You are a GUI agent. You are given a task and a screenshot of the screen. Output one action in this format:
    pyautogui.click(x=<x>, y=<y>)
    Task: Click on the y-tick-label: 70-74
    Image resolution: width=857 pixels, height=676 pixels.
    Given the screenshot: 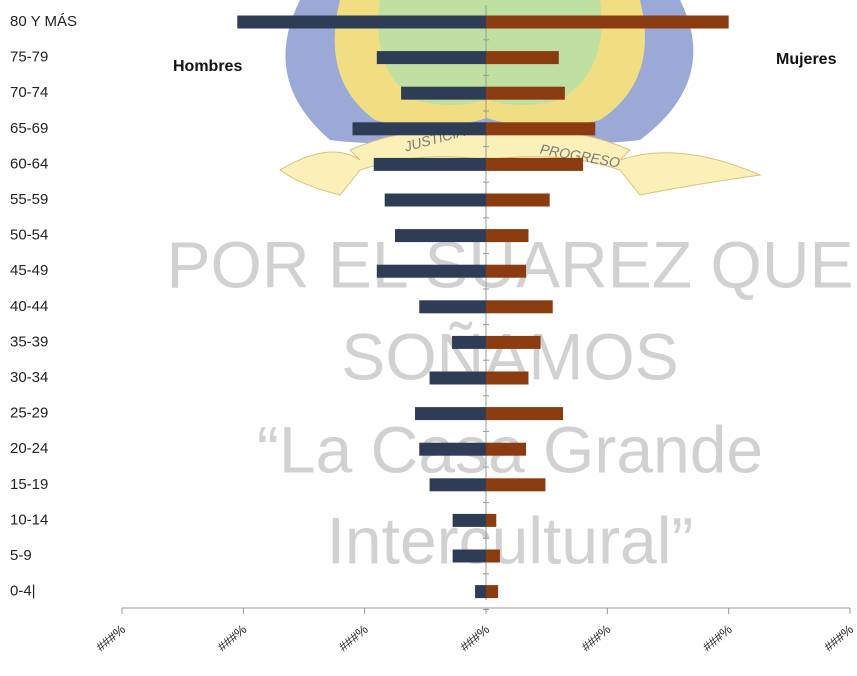 What is the action you would take?
    pyautogui.click(x=29, y=92)
    